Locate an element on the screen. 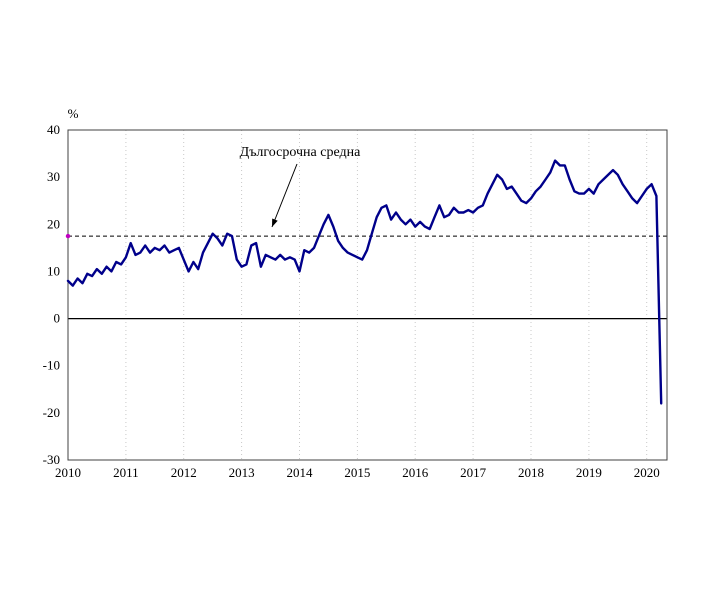  annotation-arrow-head is located at coordinates (275, 222).